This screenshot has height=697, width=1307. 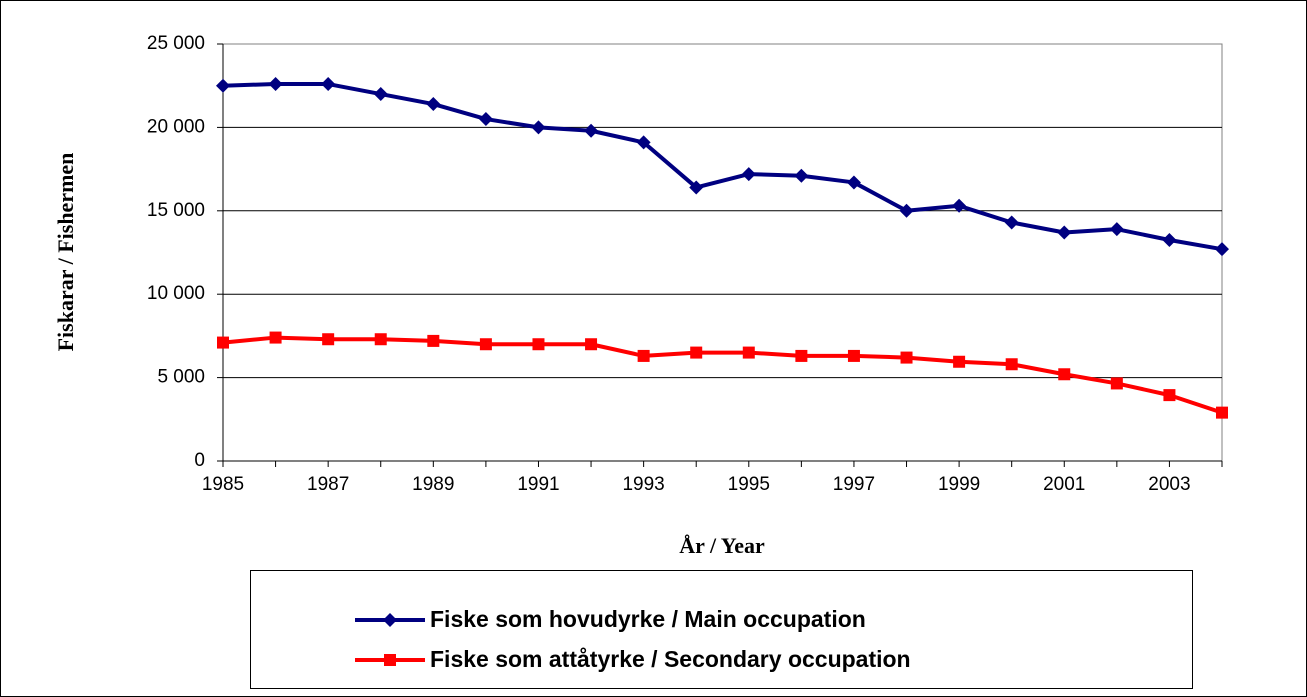 I want to click on y-tick-label: 10 000, so click(x=176, y=293).